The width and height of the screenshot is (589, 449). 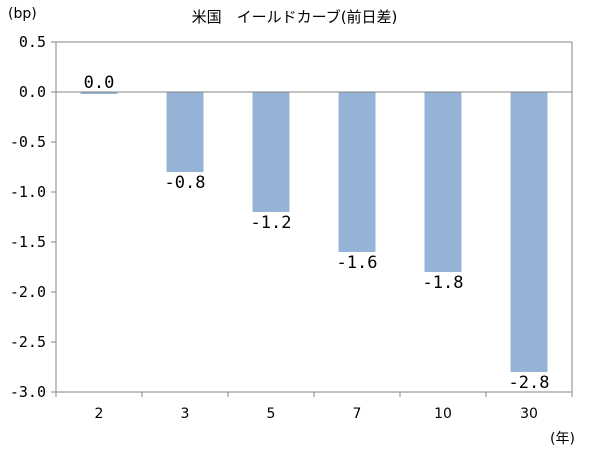 What do you see at coordinates (32, 92) in the screenshot?
I see `y-tick-label: 0.0` at bounding box center [32, 92].